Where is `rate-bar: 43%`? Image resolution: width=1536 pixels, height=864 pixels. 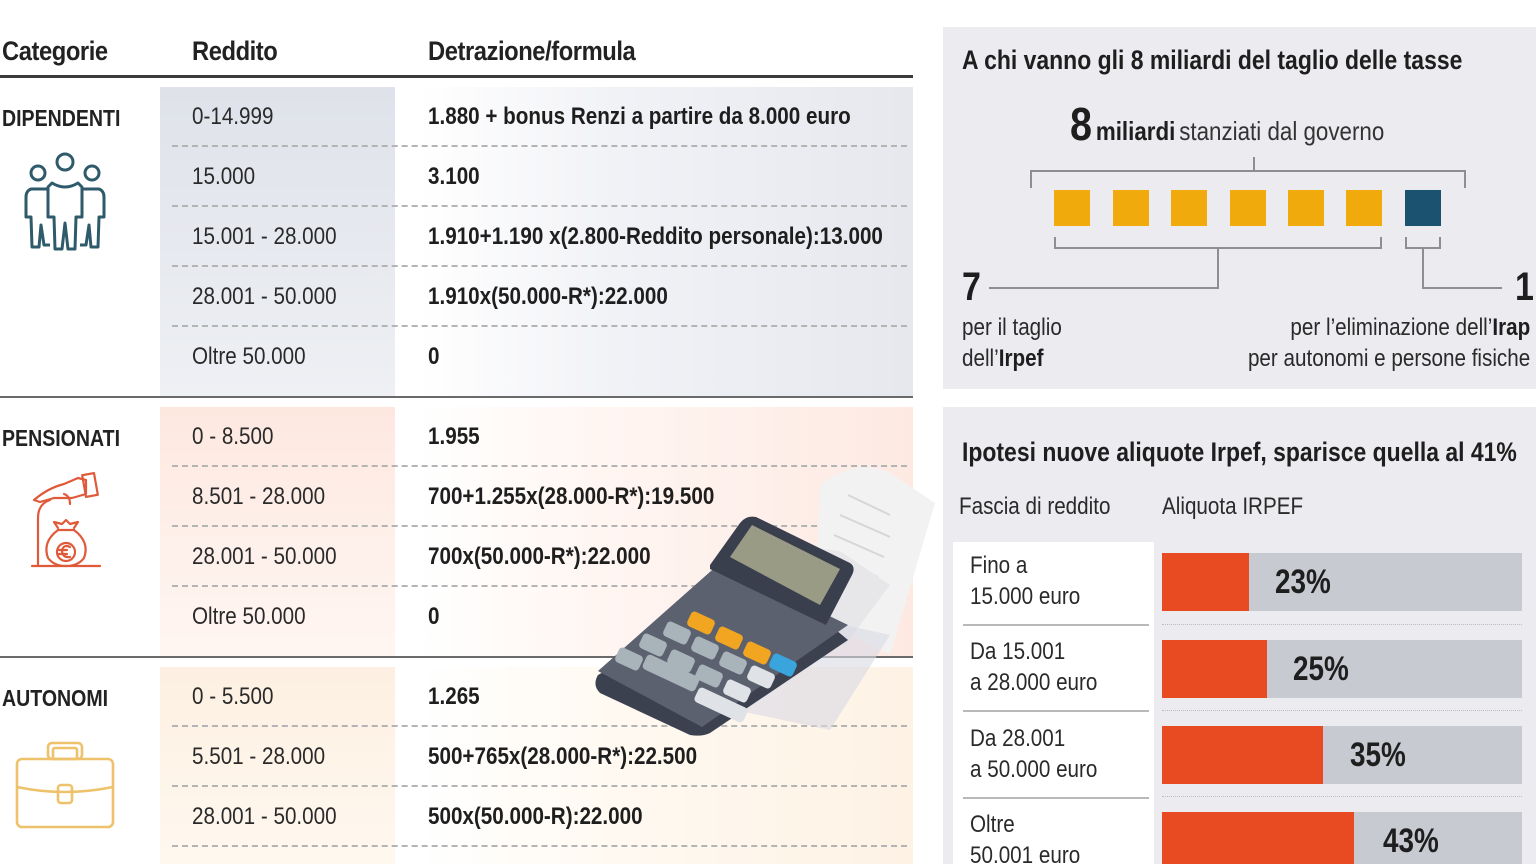 rate-bar: 43% is located at coordinates (1342, 838).